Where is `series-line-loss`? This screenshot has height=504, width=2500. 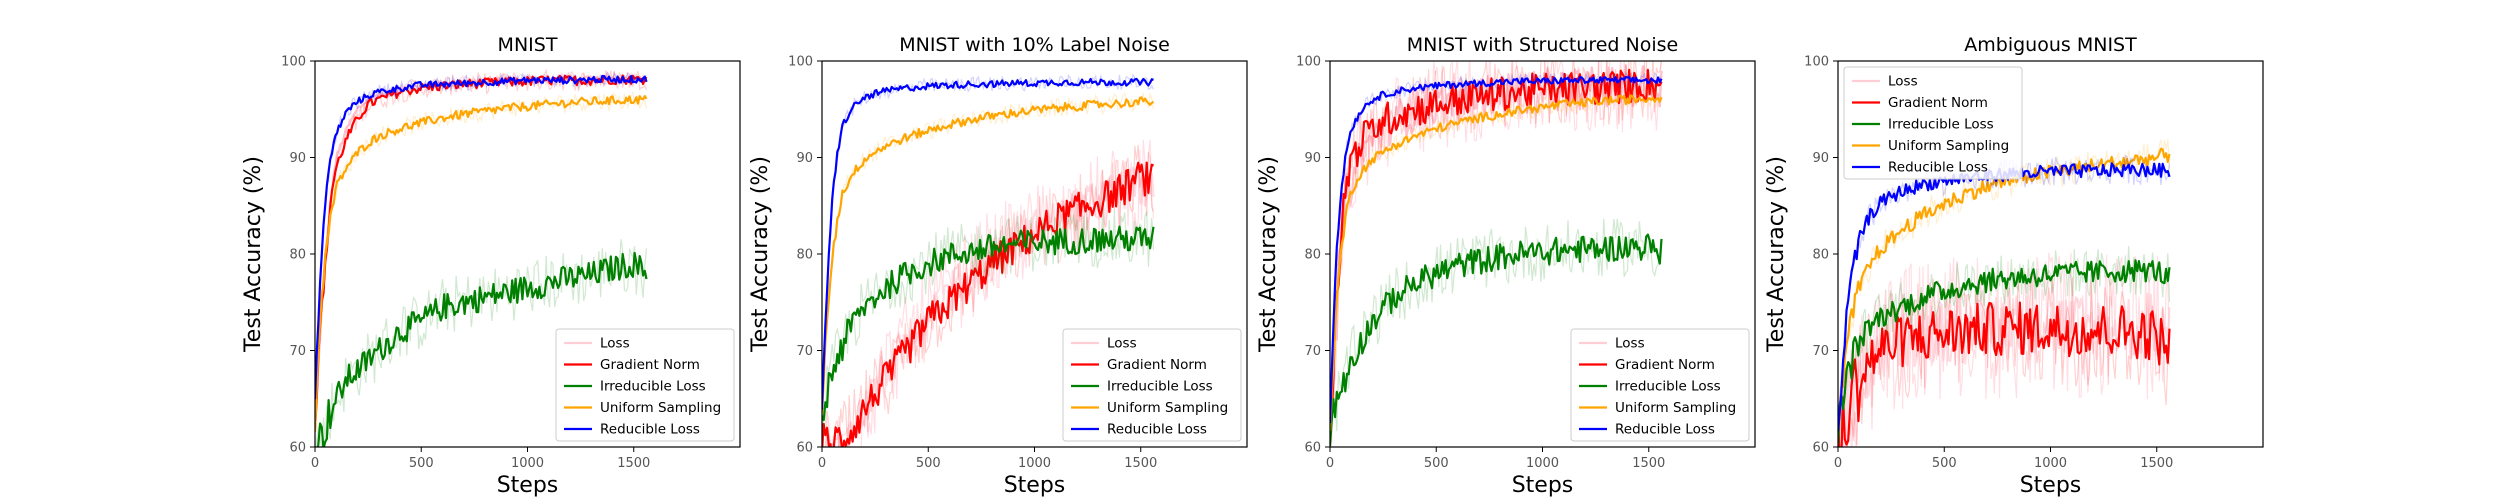 series-line-loss is located at coordinates (2004, 369).